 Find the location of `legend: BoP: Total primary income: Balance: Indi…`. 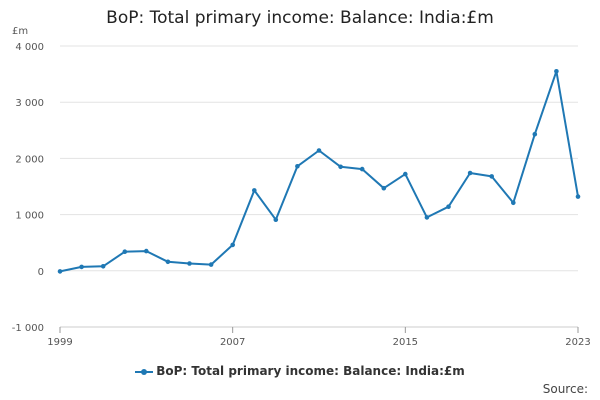

legend: BoP: Total primary income: Balance: Indi… is located at coordinates (300, 371).